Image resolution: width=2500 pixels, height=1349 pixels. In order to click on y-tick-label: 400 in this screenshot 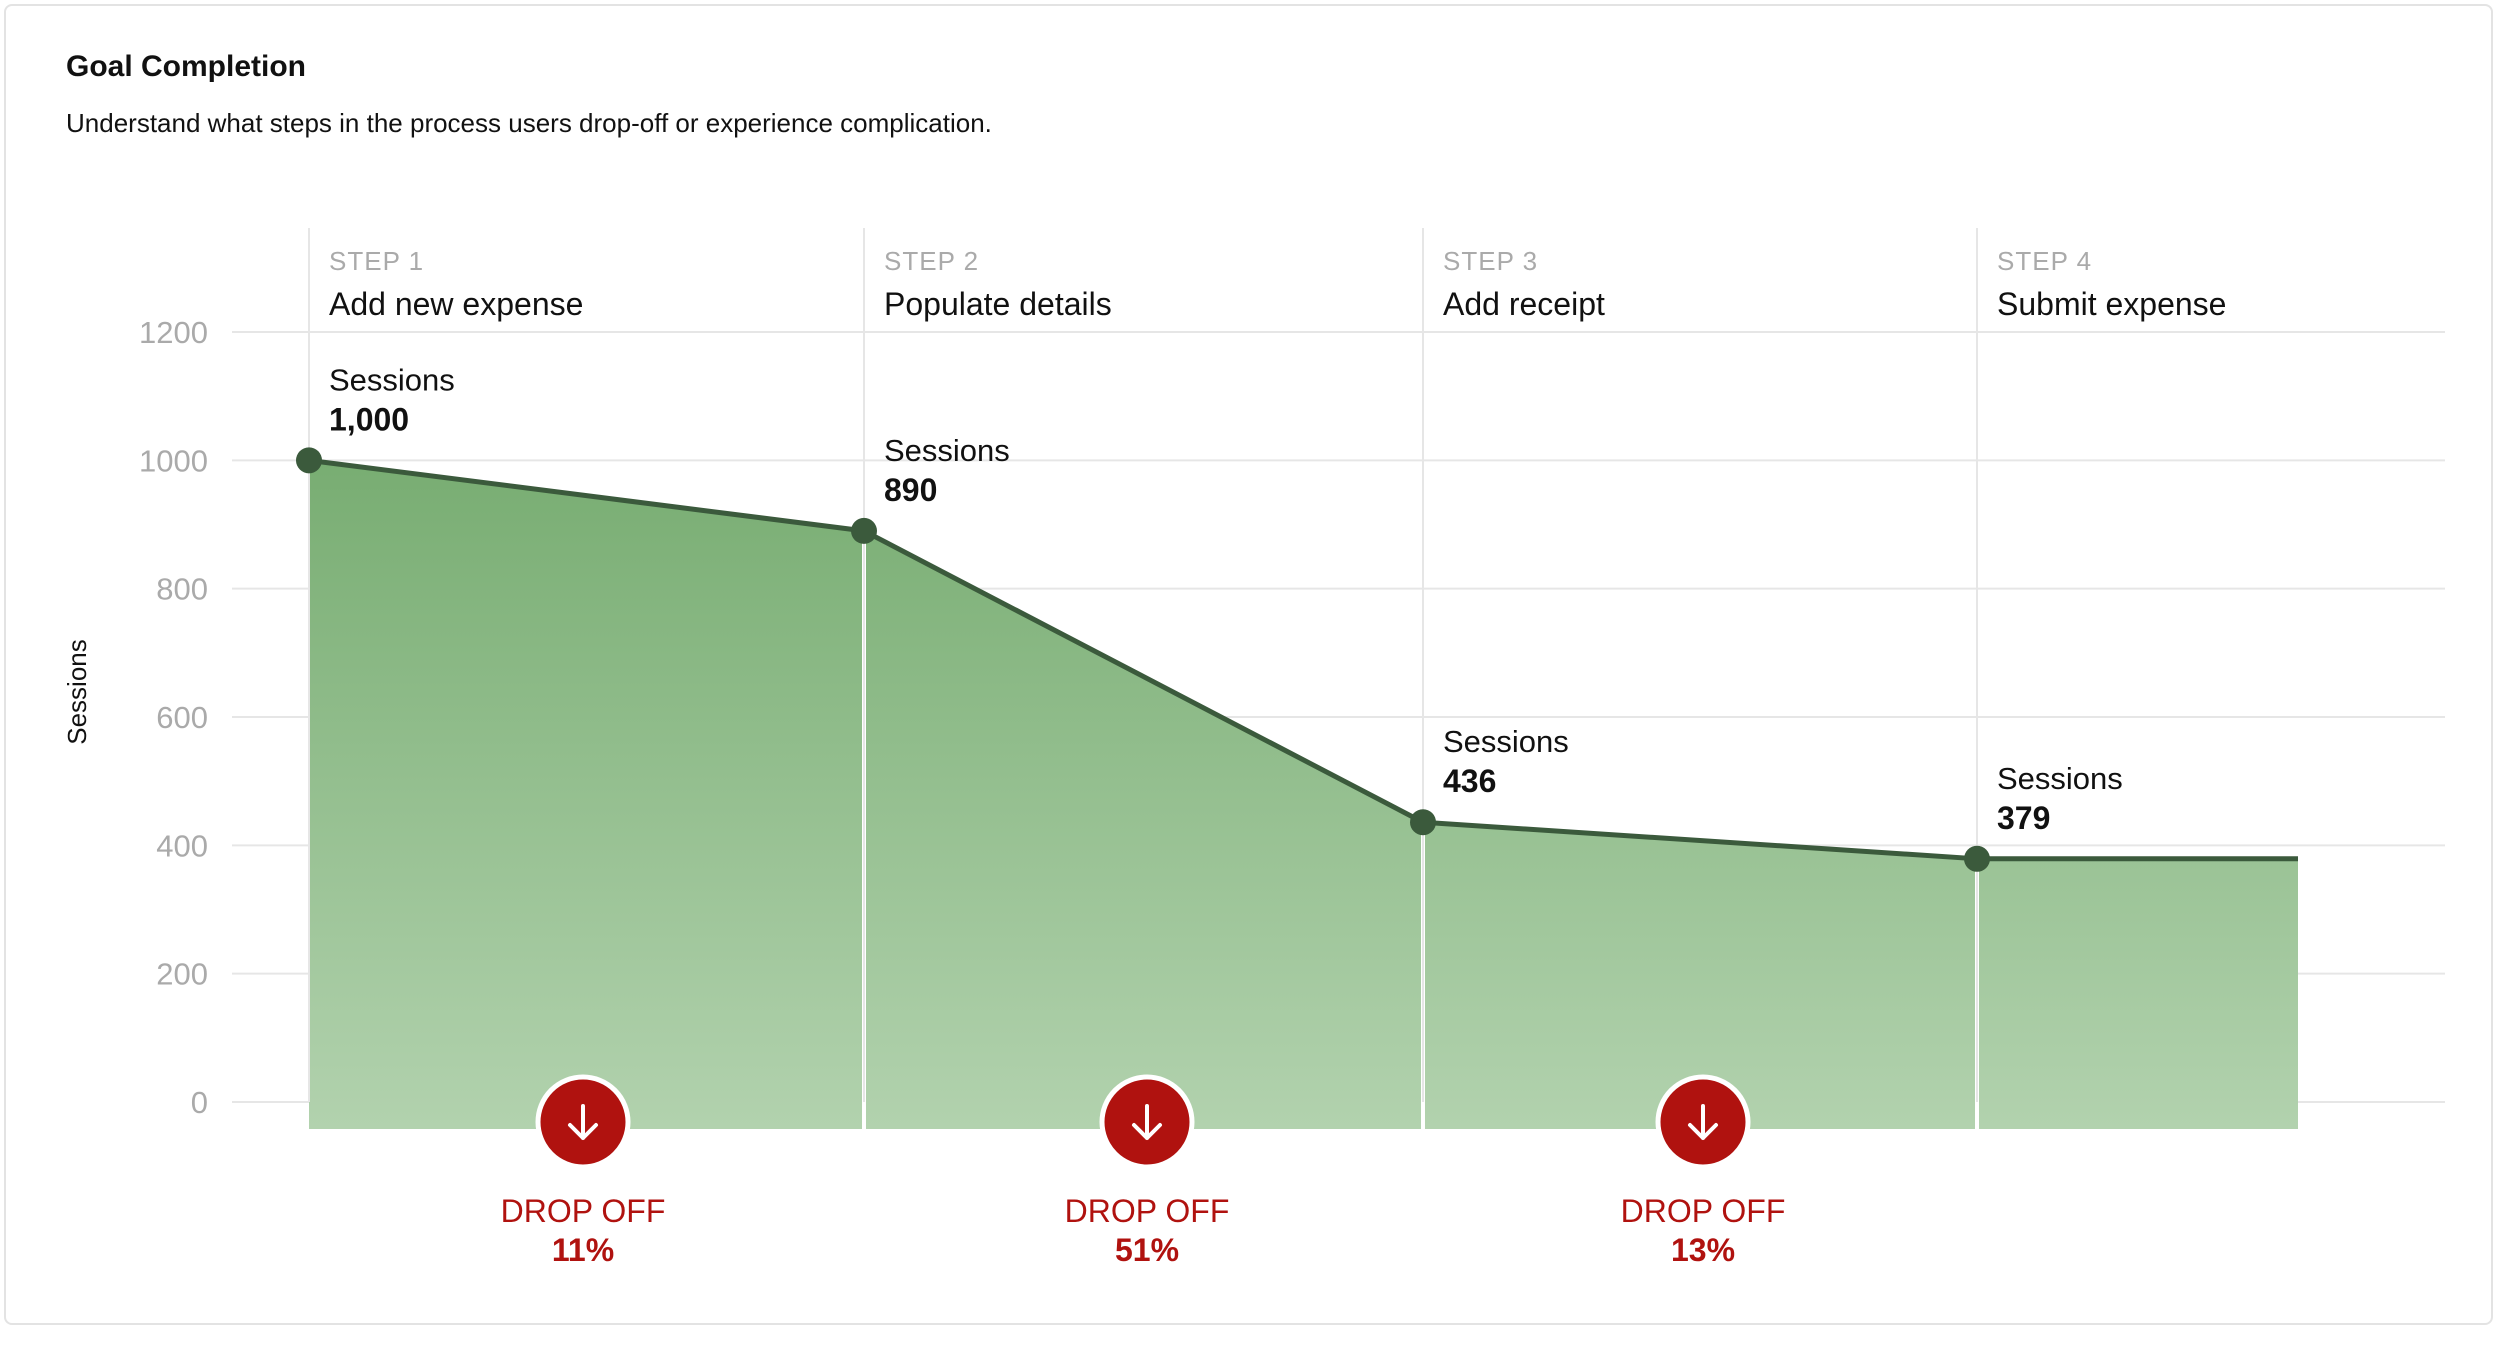, I will do `click(182, 845)`.